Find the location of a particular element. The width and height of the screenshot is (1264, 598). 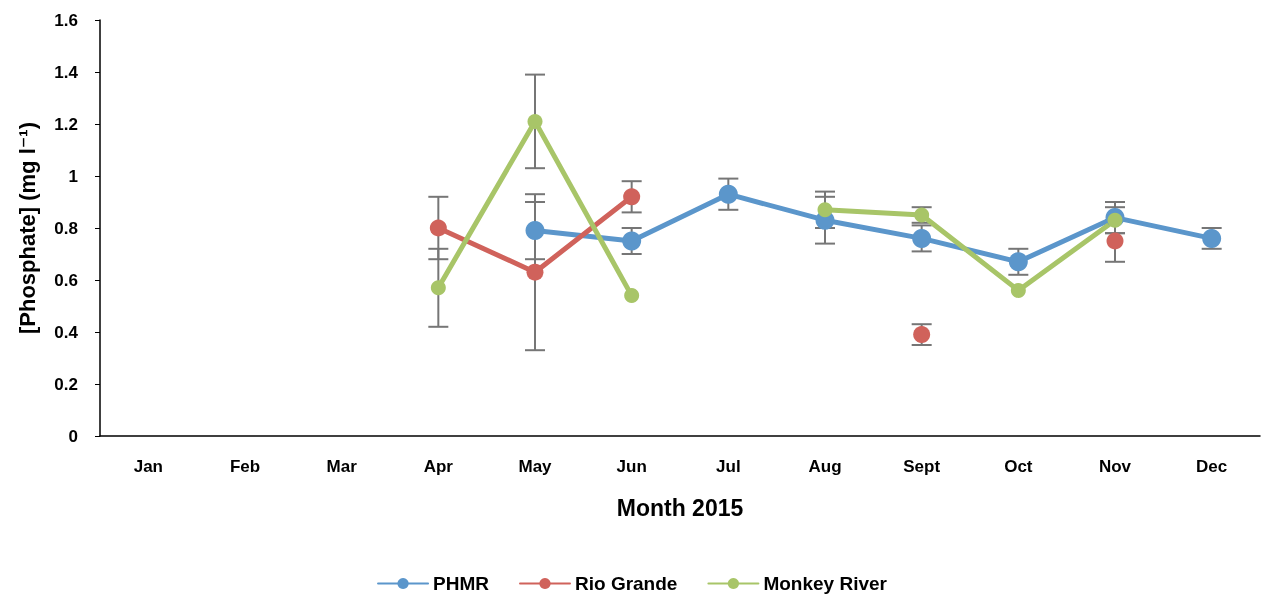

y-tick-label: 0.2 is located at coordinates (66, 384).